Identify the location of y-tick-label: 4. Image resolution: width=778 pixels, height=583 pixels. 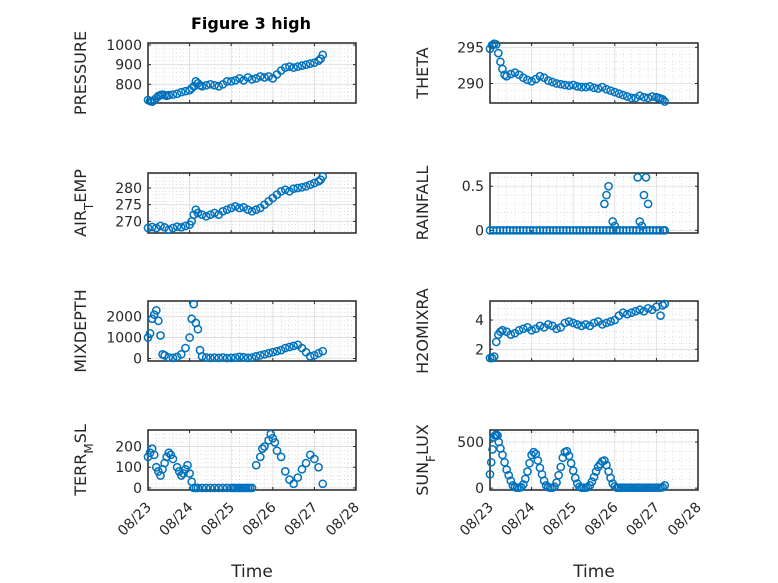
(479, 321).